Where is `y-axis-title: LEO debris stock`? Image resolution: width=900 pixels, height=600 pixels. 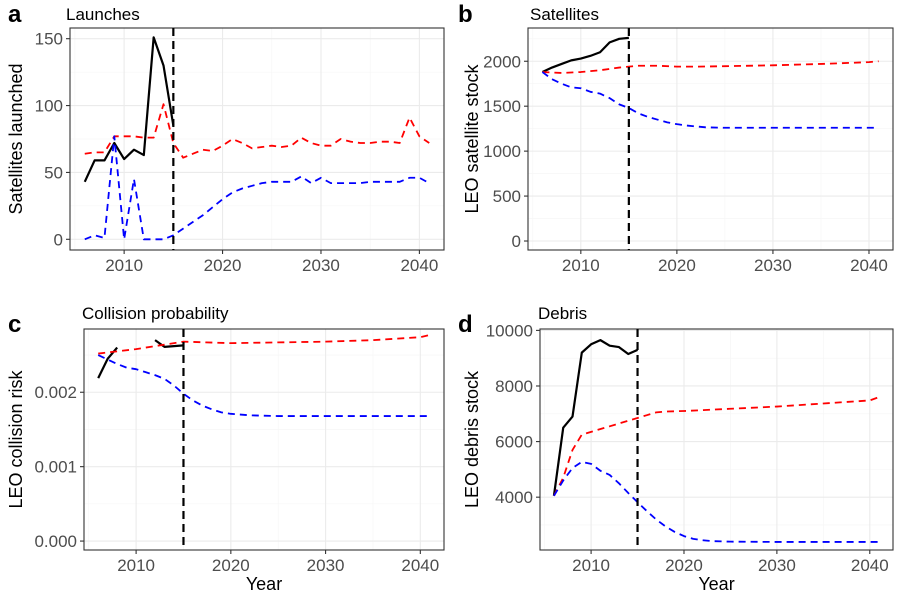
y-axis-title: LEO debris stock is located at coordinates (472, 439).